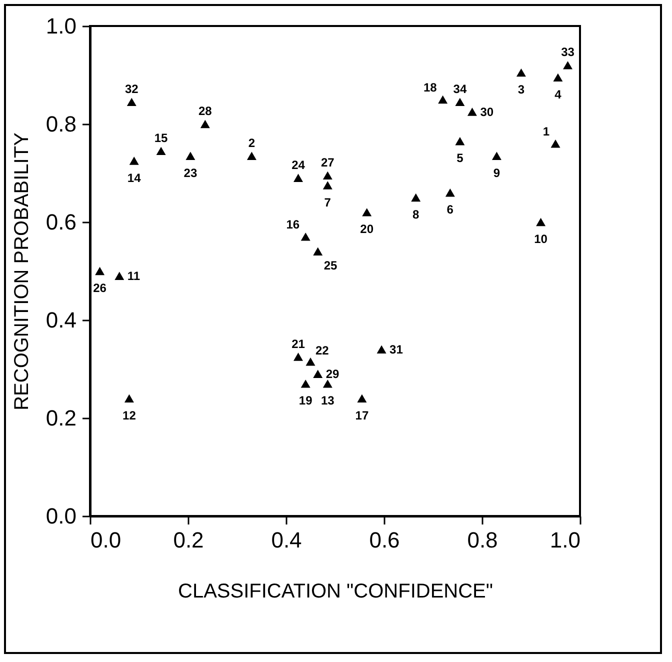  Describe the element at coordinates (541, 239) in the screenshot. I see `annotation: 10` at that location.